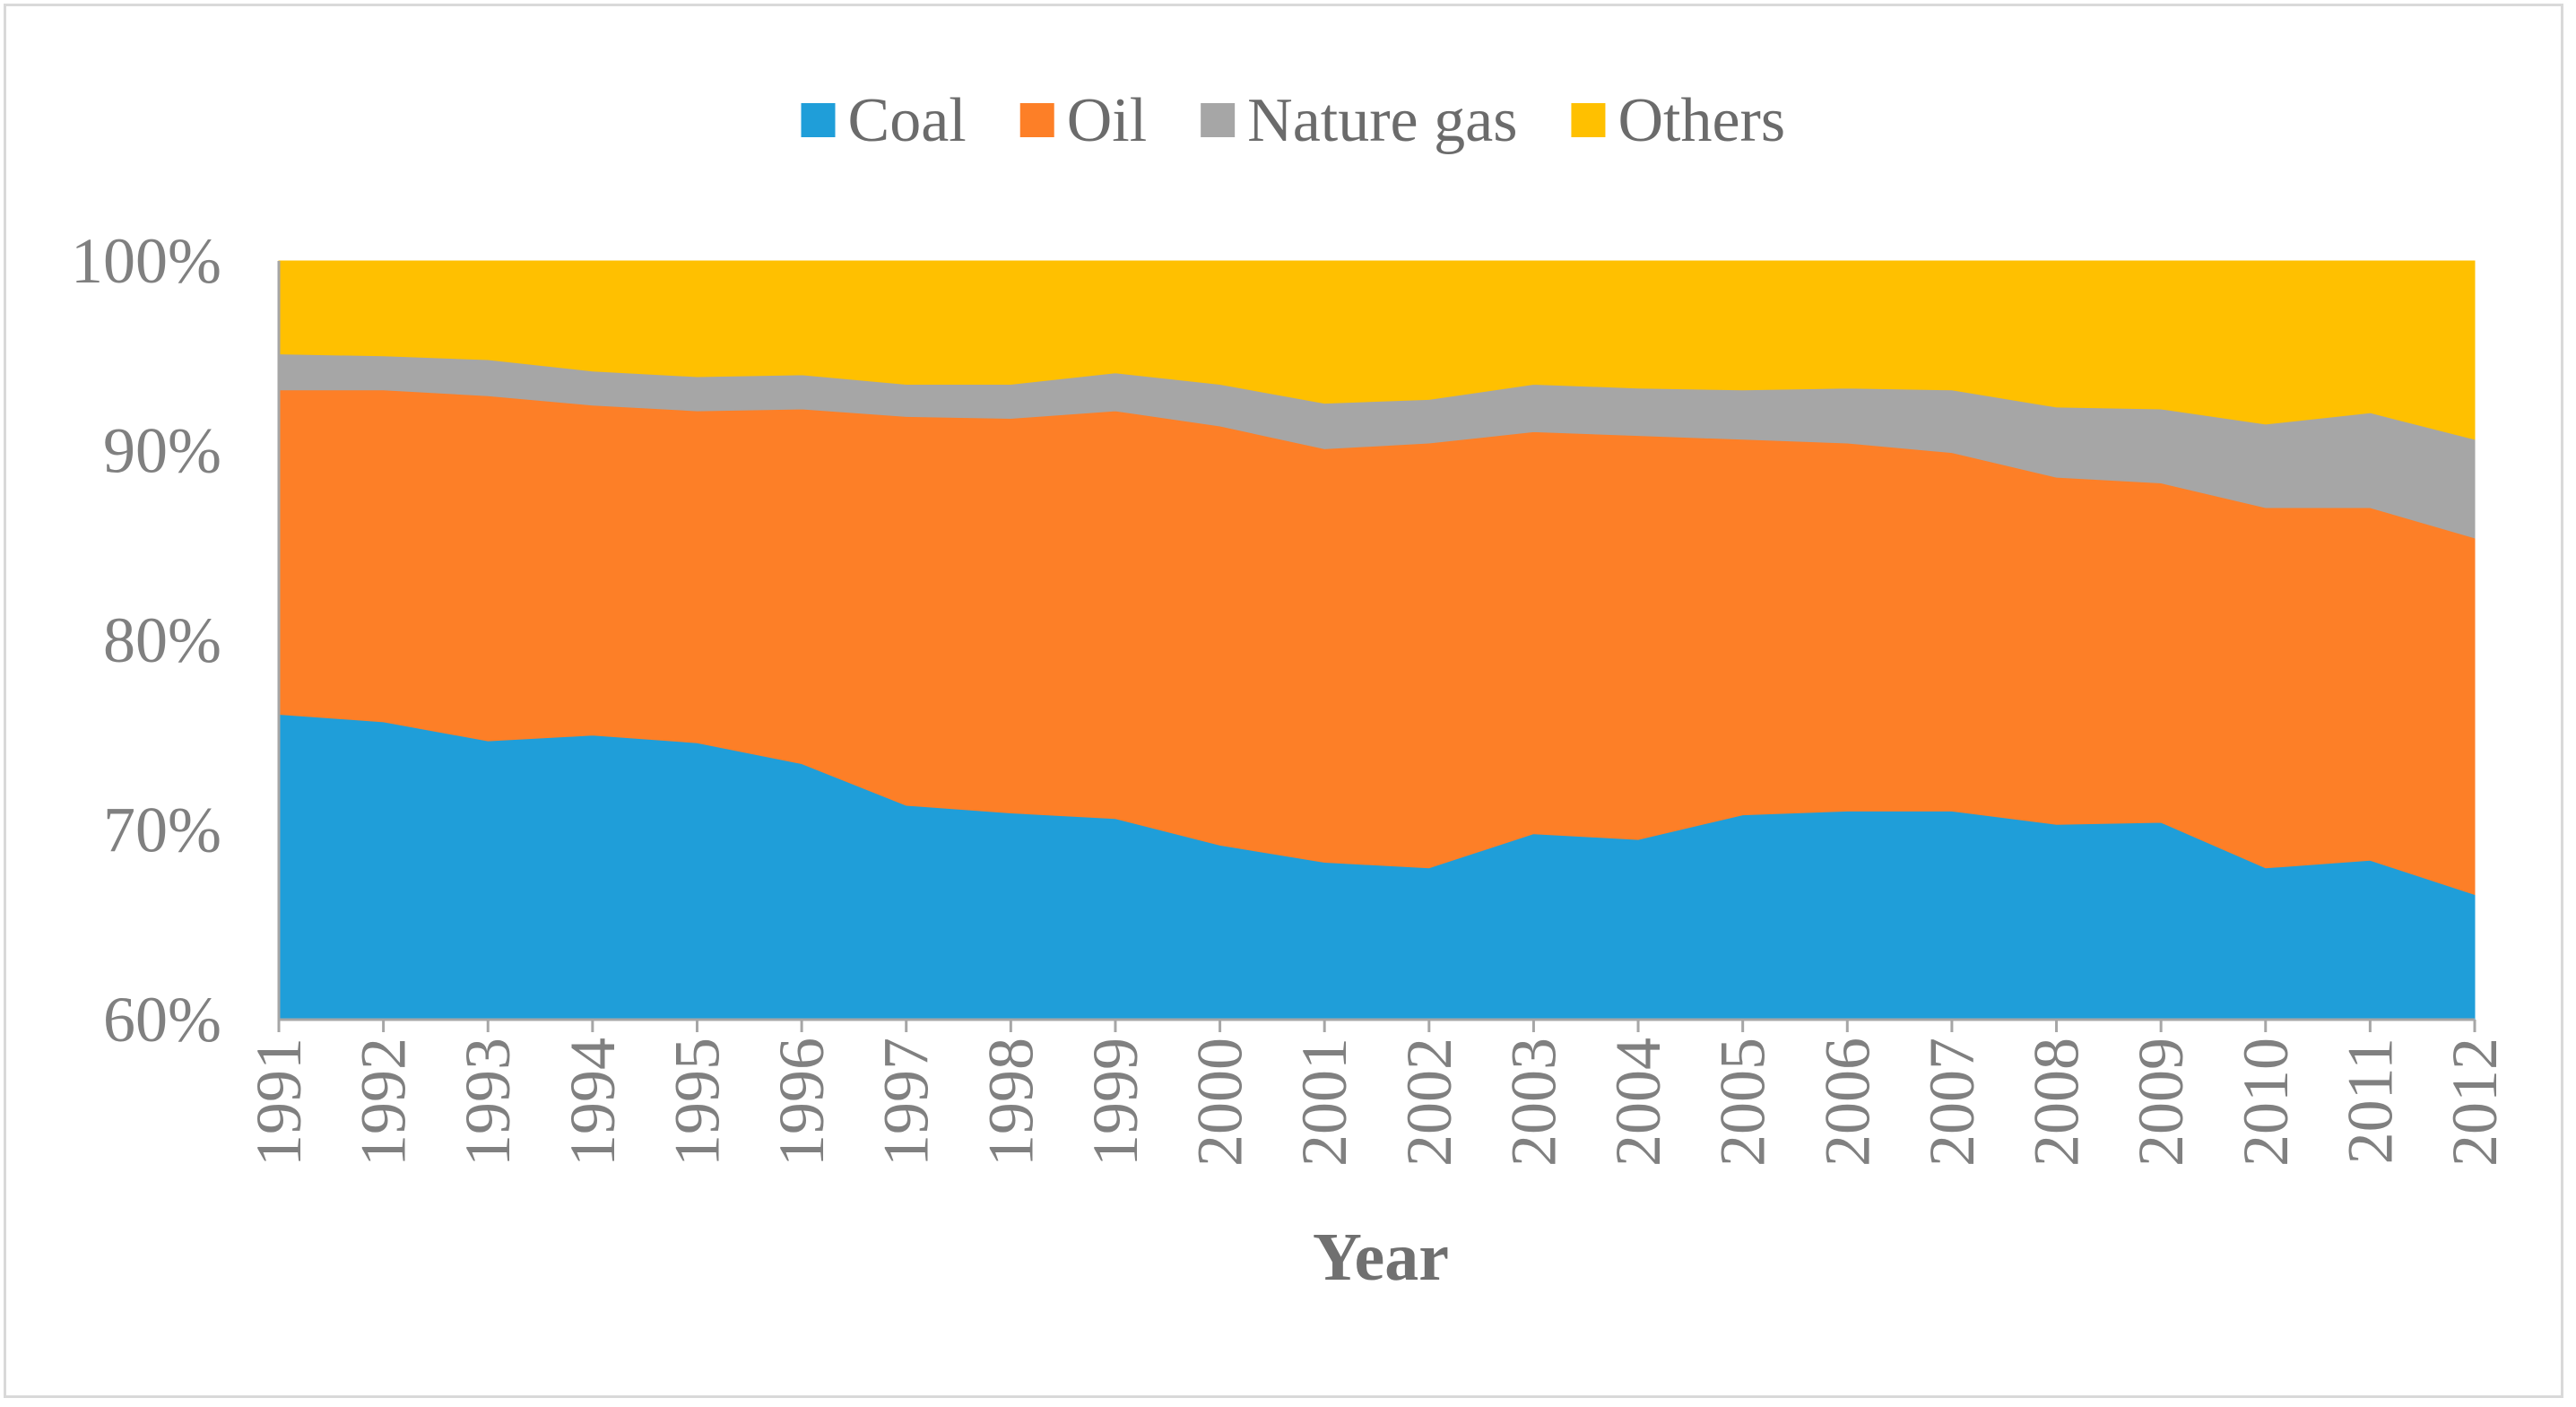 The height and width of the screenshot is (1407, 2576). What do you see at coordinates (488, 1103) in the screenshot?
I see `x-tick-label: 1993` at bounding box center [488, 1103].